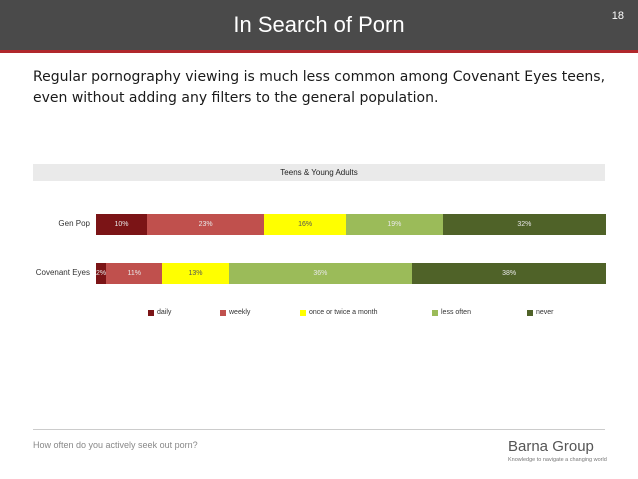  I want to click on data-label-weekly: 11%, so click(134, 273).